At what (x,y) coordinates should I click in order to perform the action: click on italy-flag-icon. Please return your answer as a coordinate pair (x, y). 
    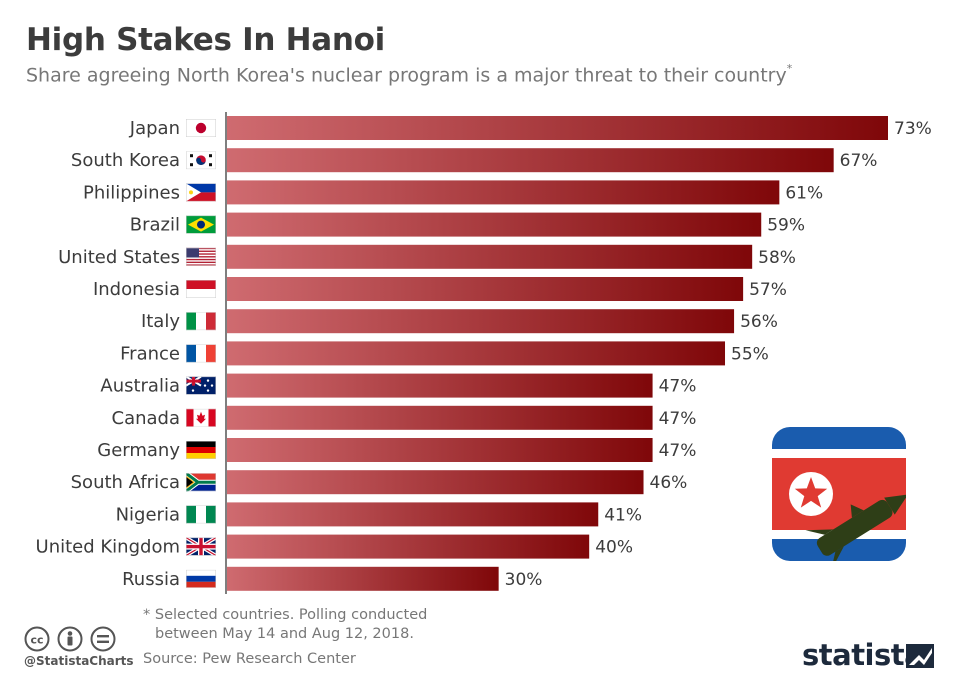
    Looking at the image, I should click on (201, 321).